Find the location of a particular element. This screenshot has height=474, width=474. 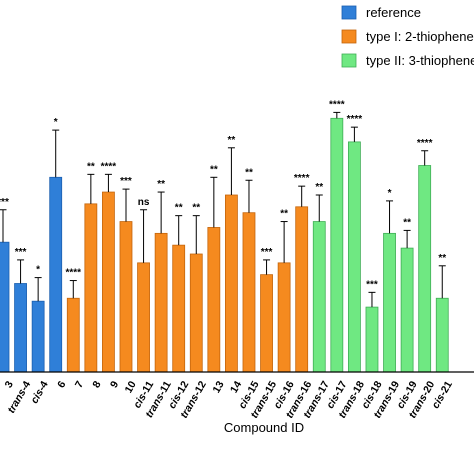

significance-8: ** is located at coordinates (91, 166).